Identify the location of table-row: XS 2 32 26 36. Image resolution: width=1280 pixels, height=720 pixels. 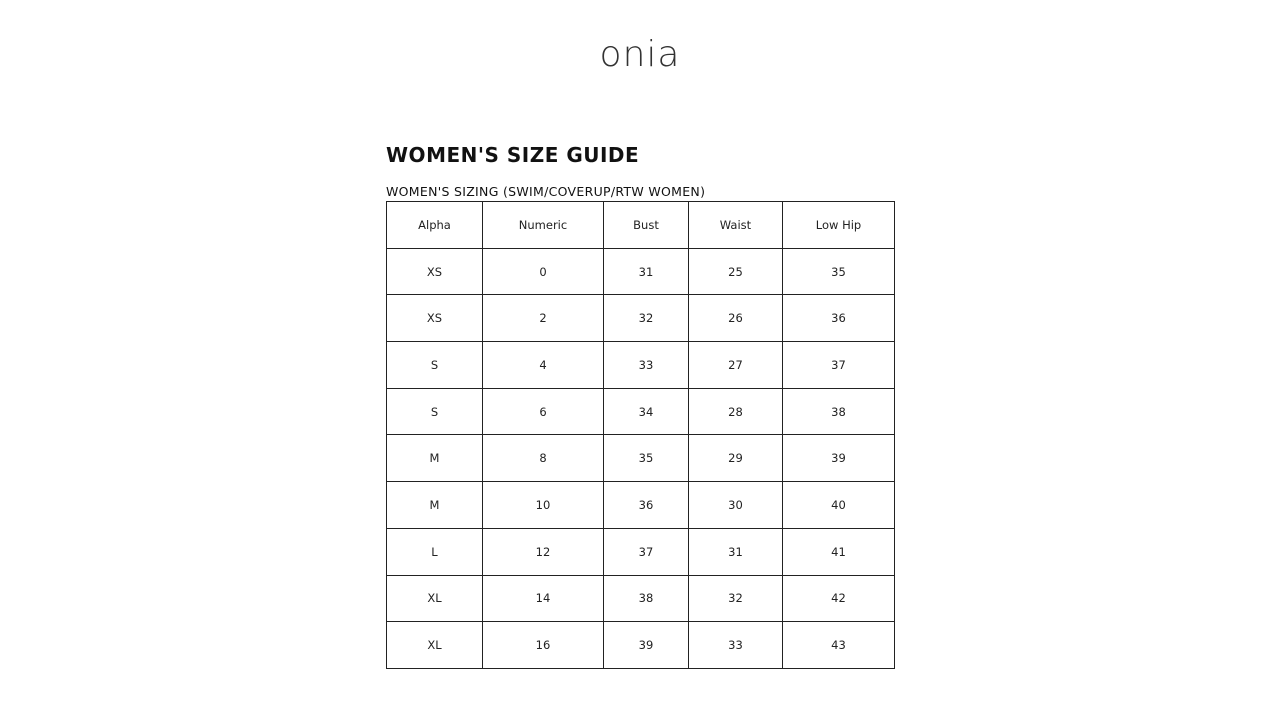
(640, 318).